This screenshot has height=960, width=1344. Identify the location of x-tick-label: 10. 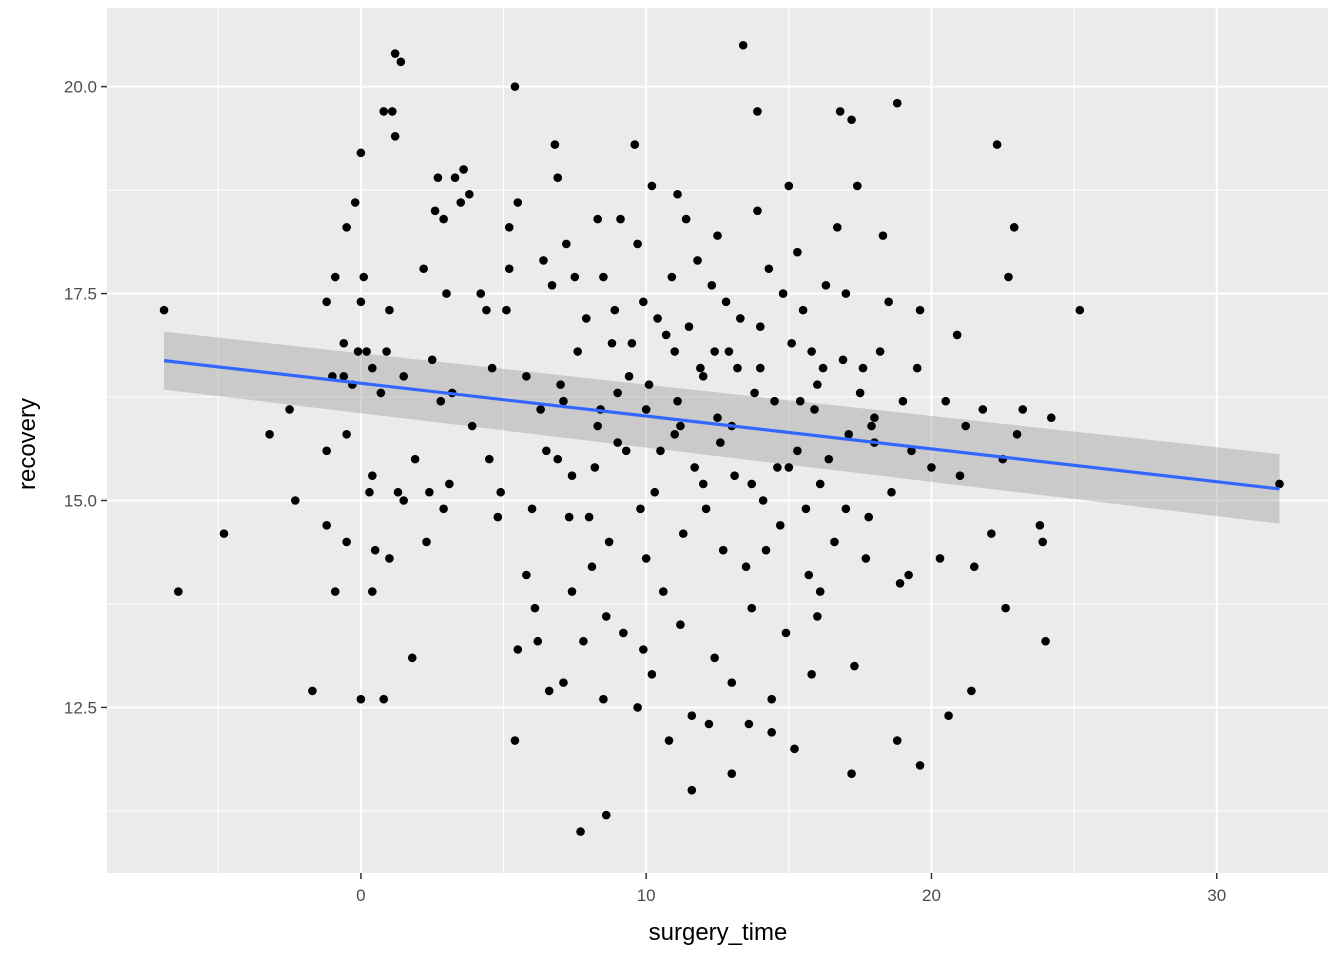
(646, 895).